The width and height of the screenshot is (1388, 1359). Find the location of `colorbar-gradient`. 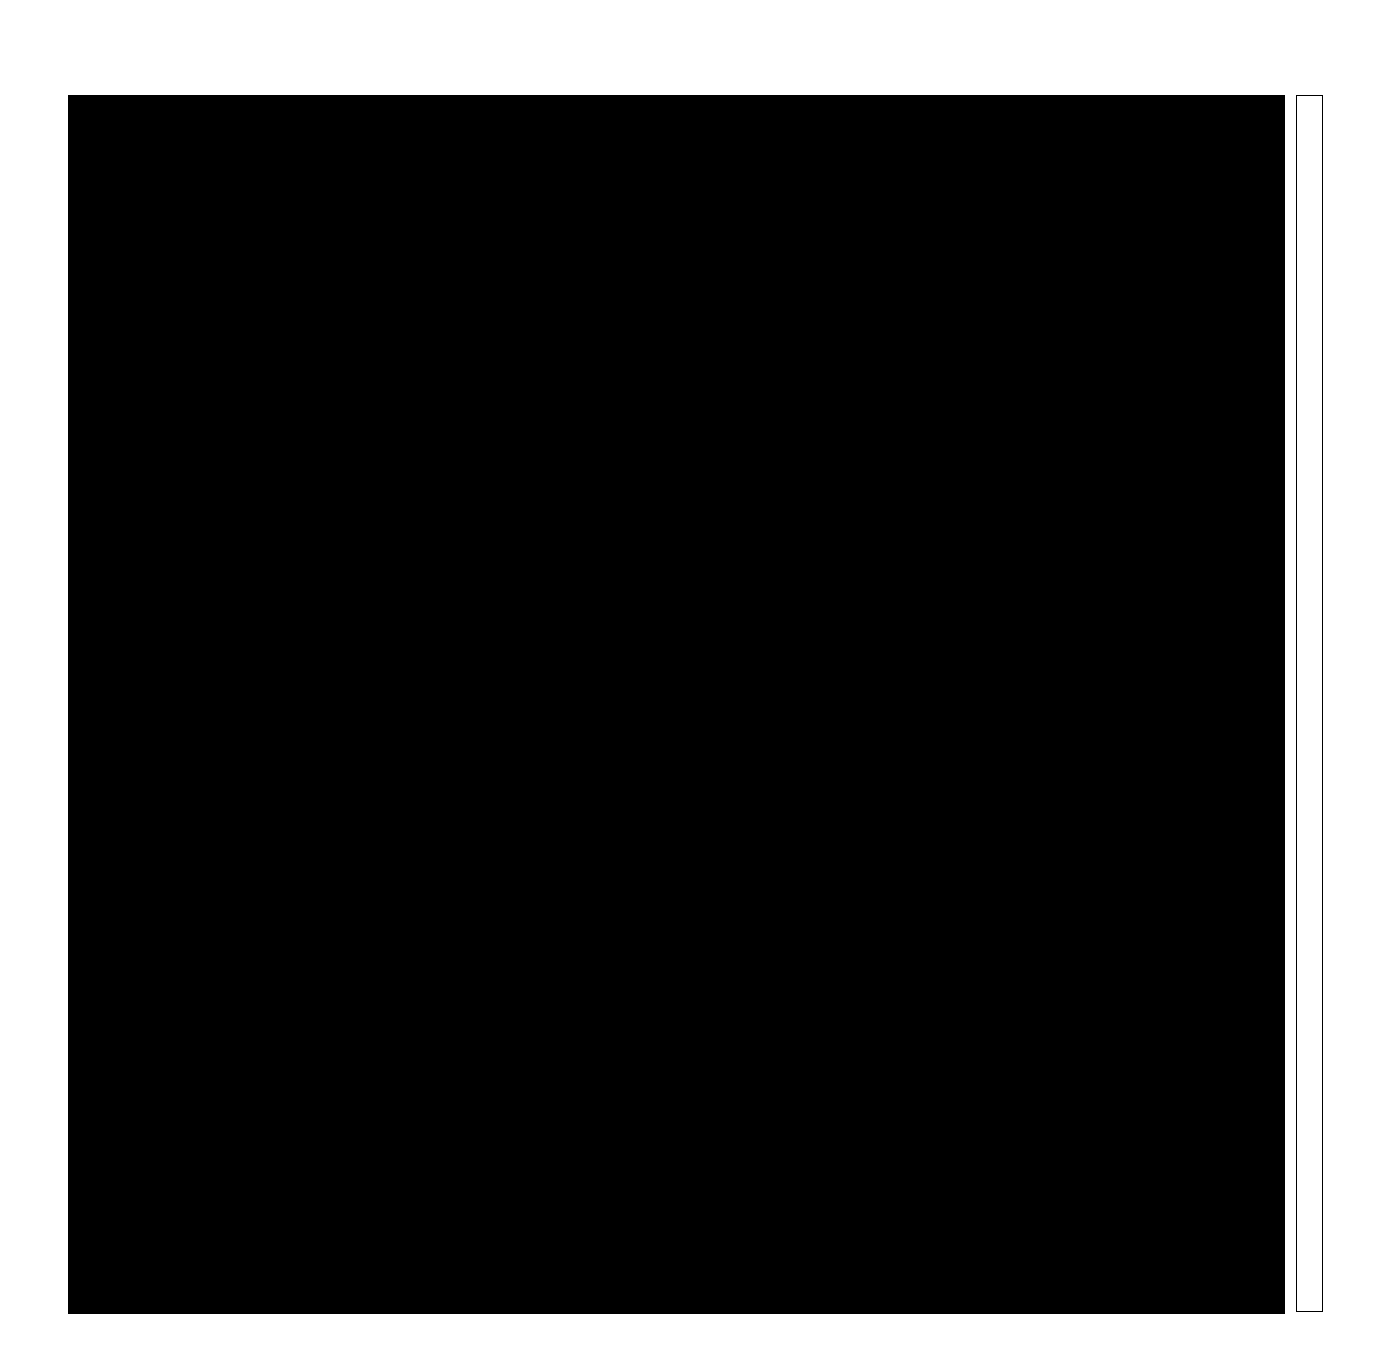

colorbar-gradient is located at coordinates (1309, 703).